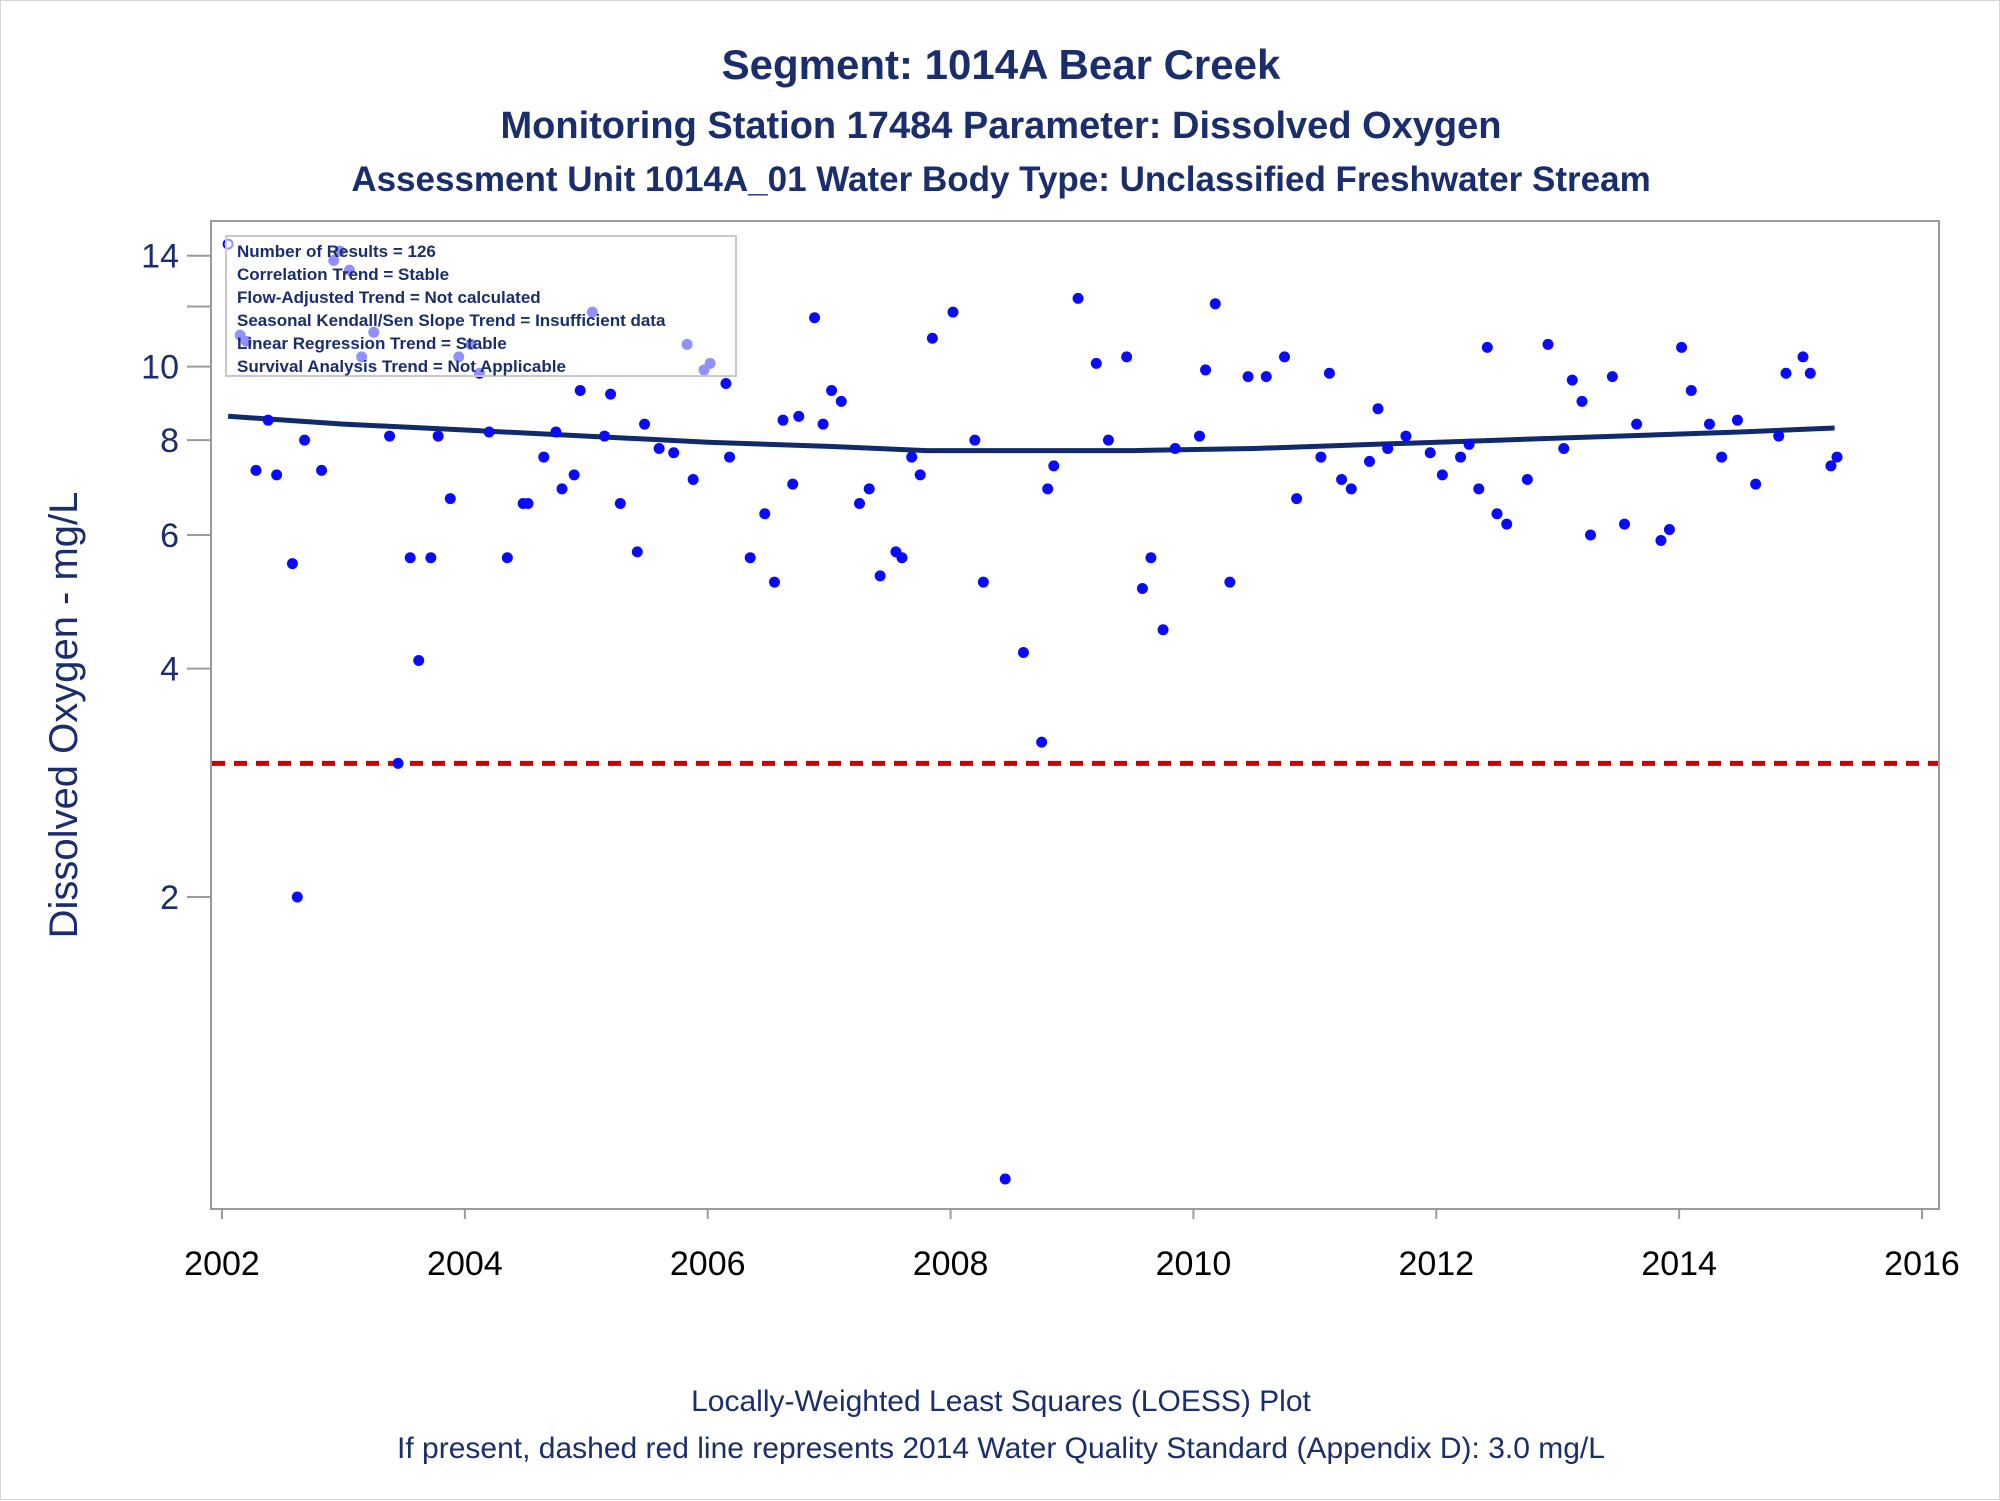 The image size is (2000, 1501). Describe the element at coordinates (1922, 1264) in the screenshot. I see `x-tick-label: 2016` at that location.